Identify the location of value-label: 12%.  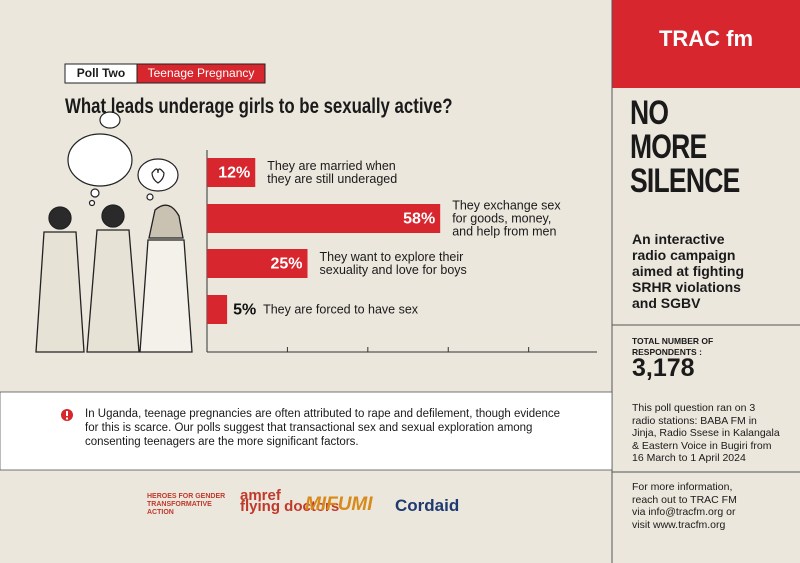
(234, 173).